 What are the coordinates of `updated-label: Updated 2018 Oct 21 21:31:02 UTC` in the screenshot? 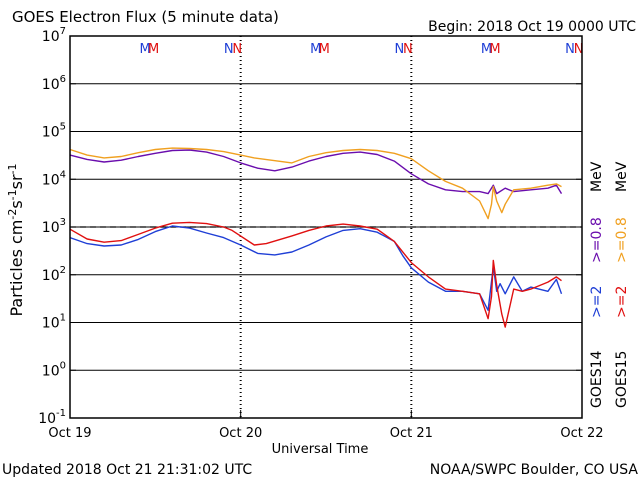 It's located at (127, 470).